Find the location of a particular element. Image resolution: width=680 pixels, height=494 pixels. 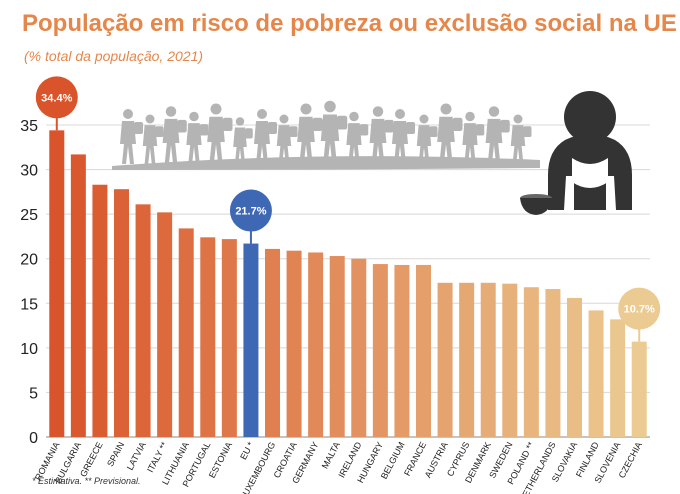

callout-eu: 21.7% is located at coordinates (250, 216).